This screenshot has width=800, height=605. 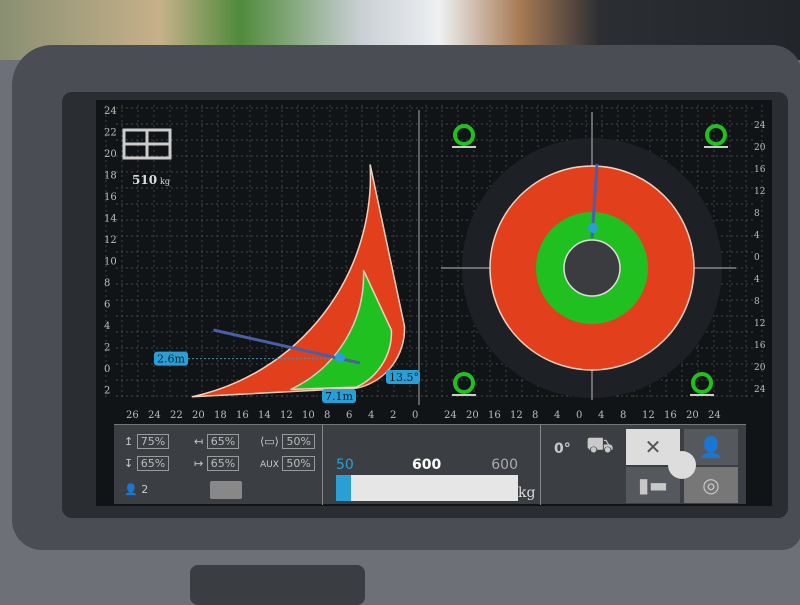 What do you see at coordinates (600, 445) in the screenshot?
I see `machine-top-icon: ⛟` at bounding box center [600, 445].